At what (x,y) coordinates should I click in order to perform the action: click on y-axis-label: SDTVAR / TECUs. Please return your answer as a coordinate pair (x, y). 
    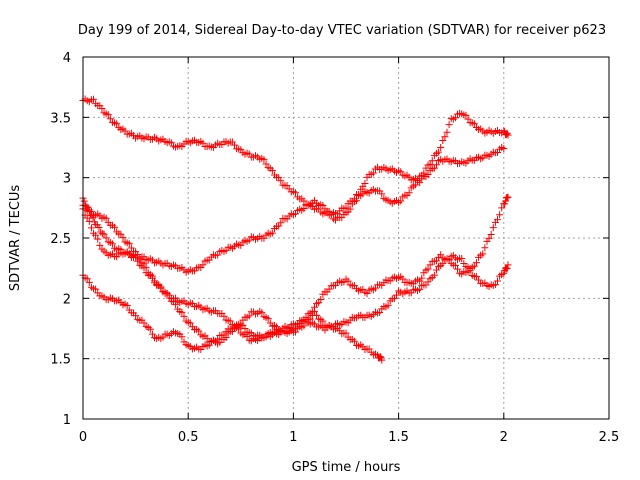
    Looking at the image, I should click on (15, 238).